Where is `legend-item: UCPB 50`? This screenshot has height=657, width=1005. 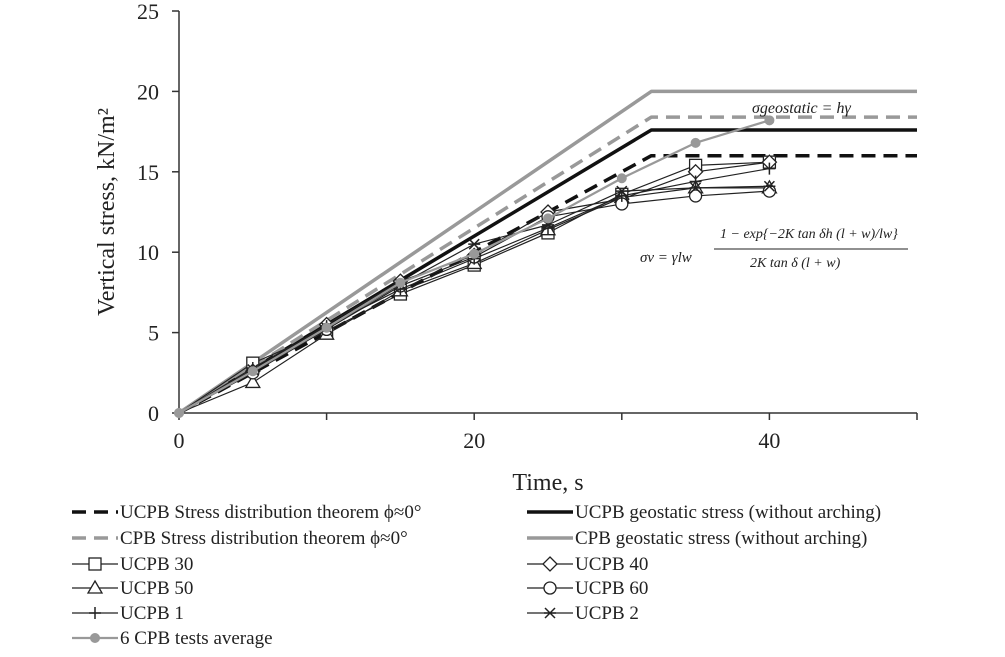
legend-item: UCPB 50 is located at coordinates (132, 588).